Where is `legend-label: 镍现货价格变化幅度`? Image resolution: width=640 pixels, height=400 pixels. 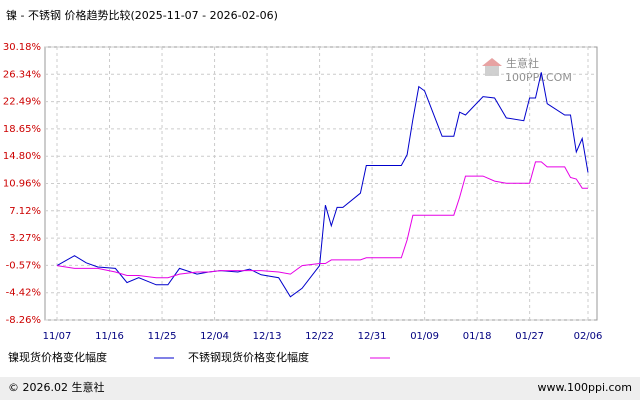
legend-label: 镍现货价格变化幅度 is located at coordinates (57, 357).